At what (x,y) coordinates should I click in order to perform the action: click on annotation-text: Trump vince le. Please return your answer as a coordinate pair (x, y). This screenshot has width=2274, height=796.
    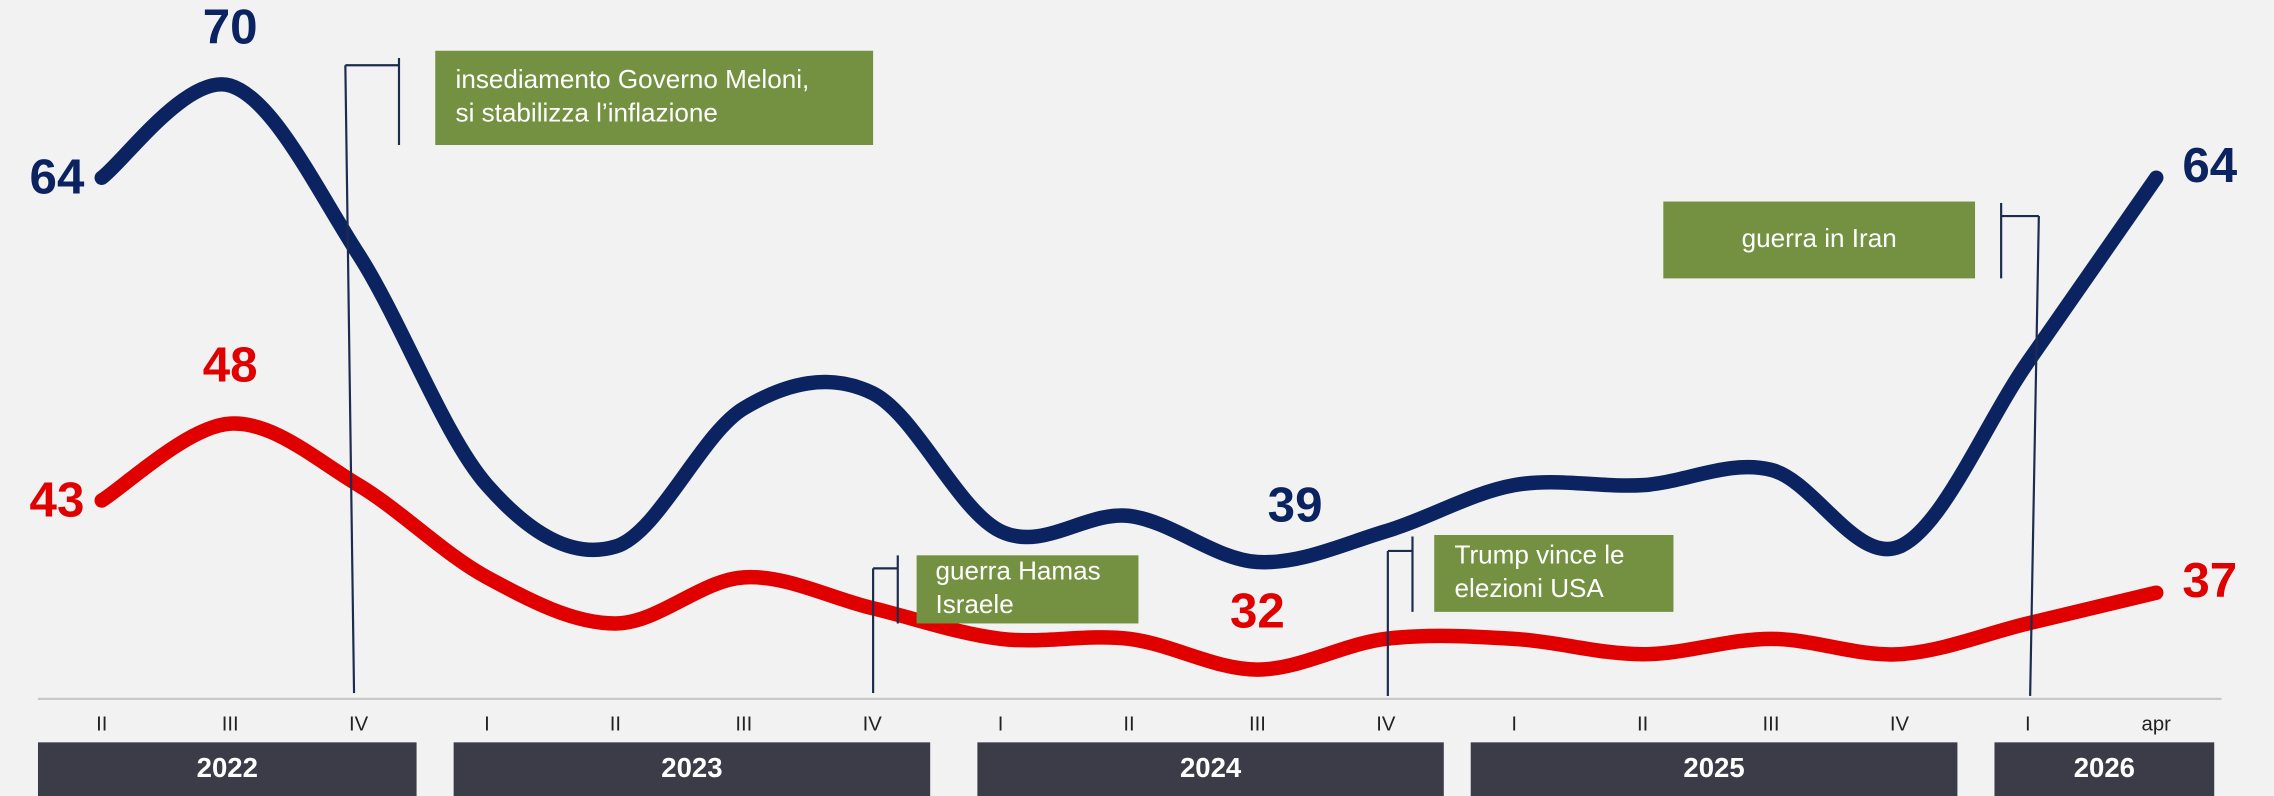
    Looking at the image, I should click on (1540, 555).